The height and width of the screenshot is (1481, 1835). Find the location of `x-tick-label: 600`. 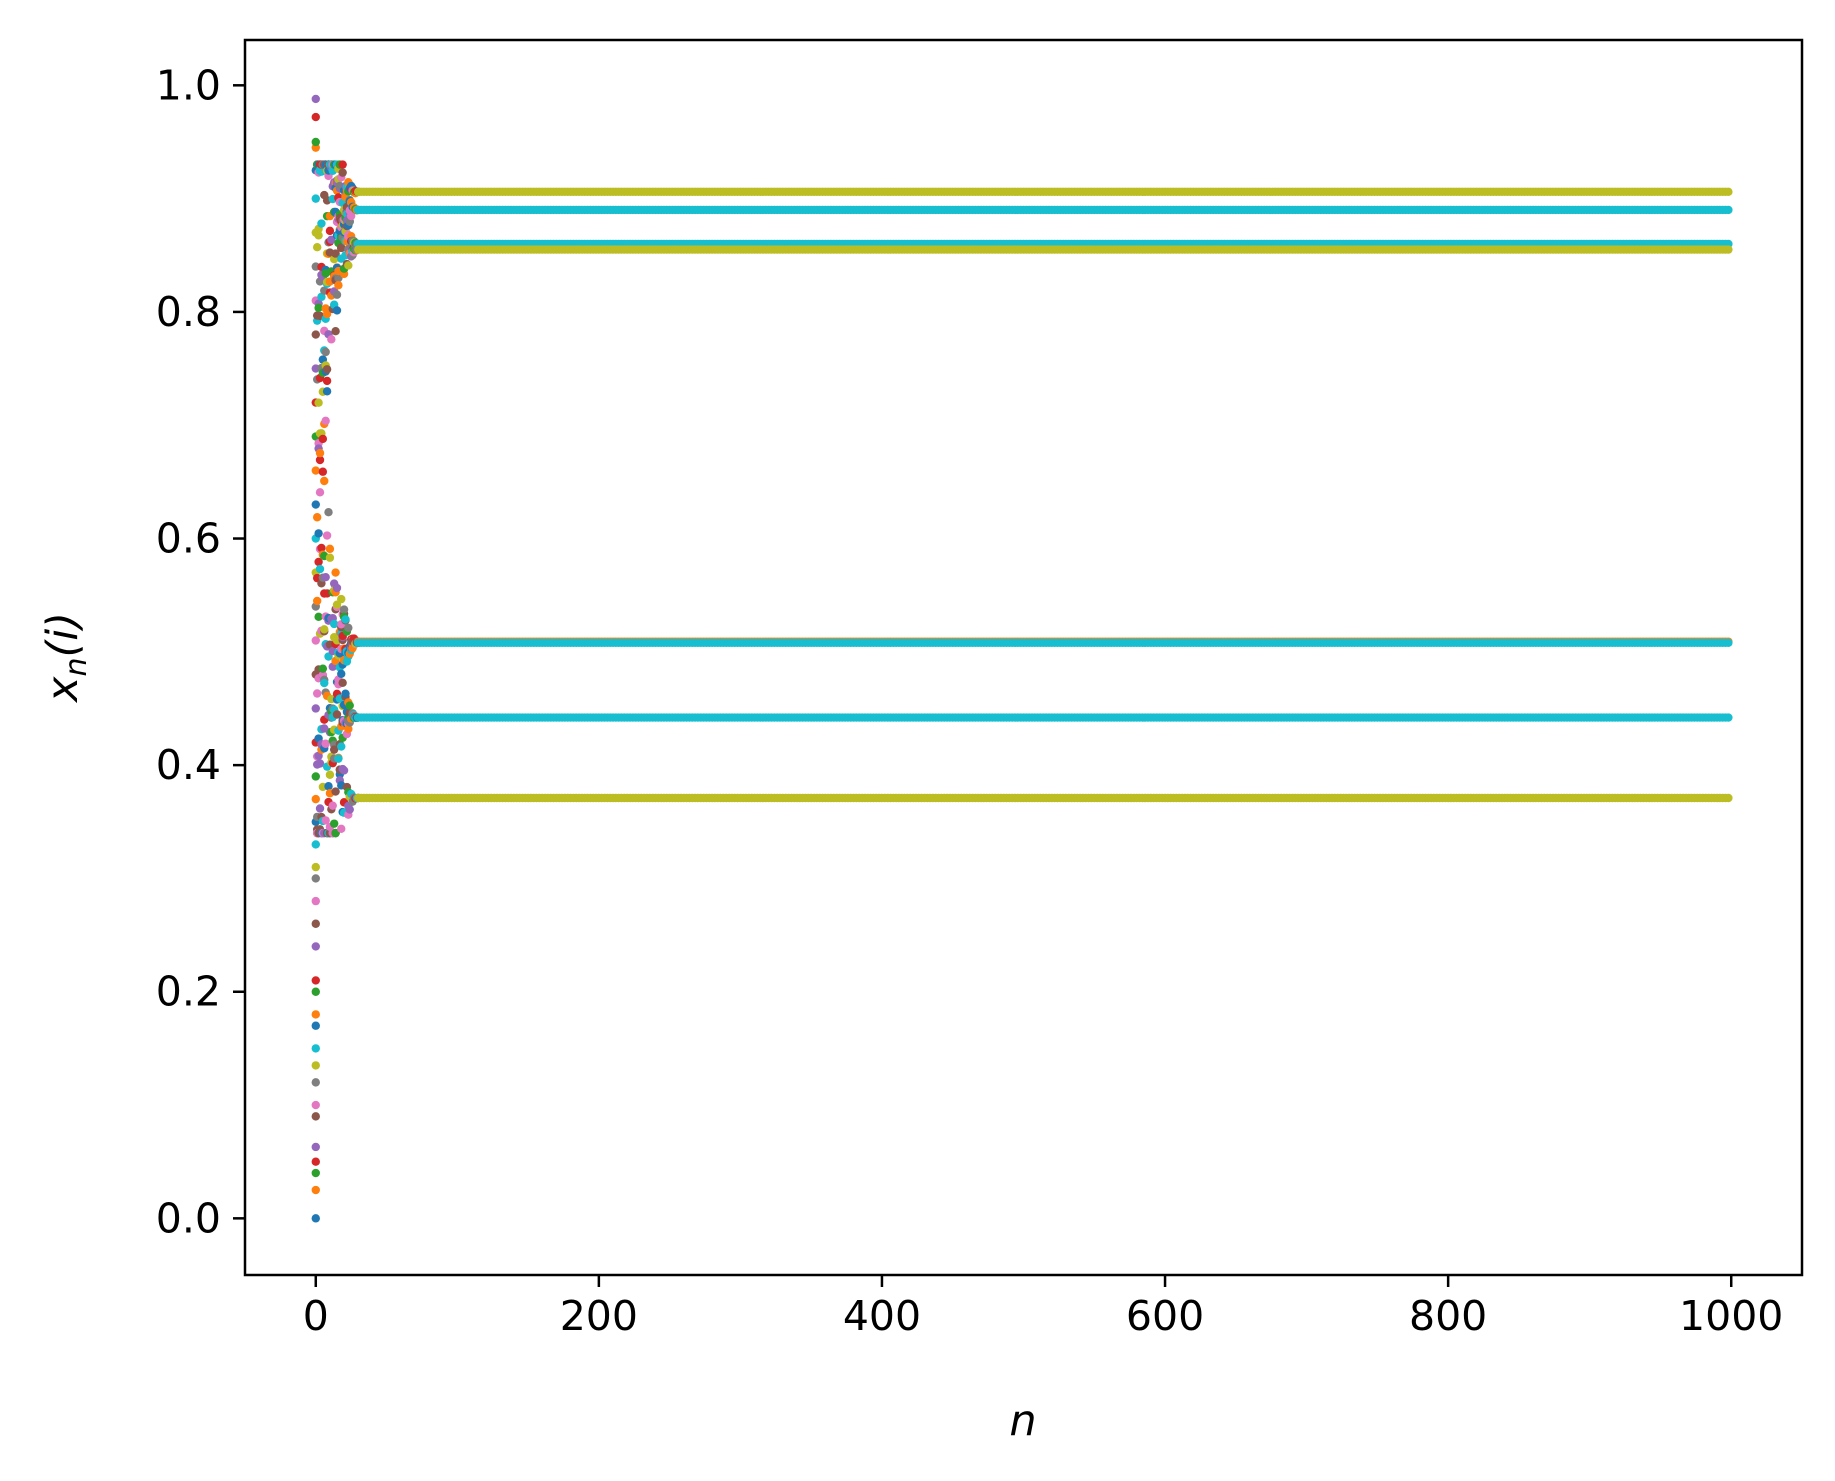

x-tick-label: 600 is located at coordinates (1165, 1316).